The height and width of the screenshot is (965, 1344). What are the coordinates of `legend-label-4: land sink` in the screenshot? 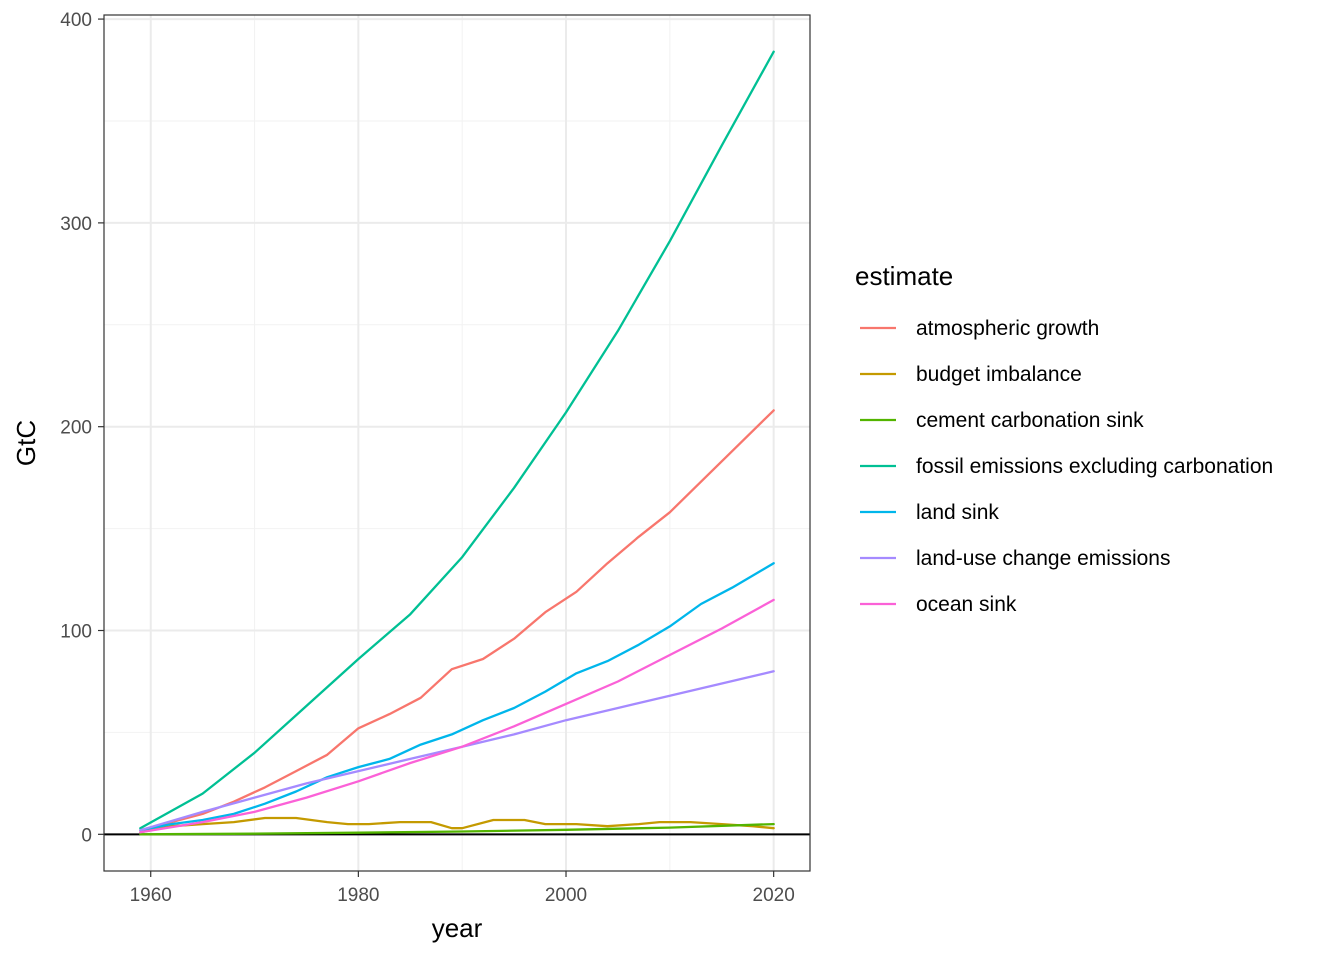 It's located at (957, 512).